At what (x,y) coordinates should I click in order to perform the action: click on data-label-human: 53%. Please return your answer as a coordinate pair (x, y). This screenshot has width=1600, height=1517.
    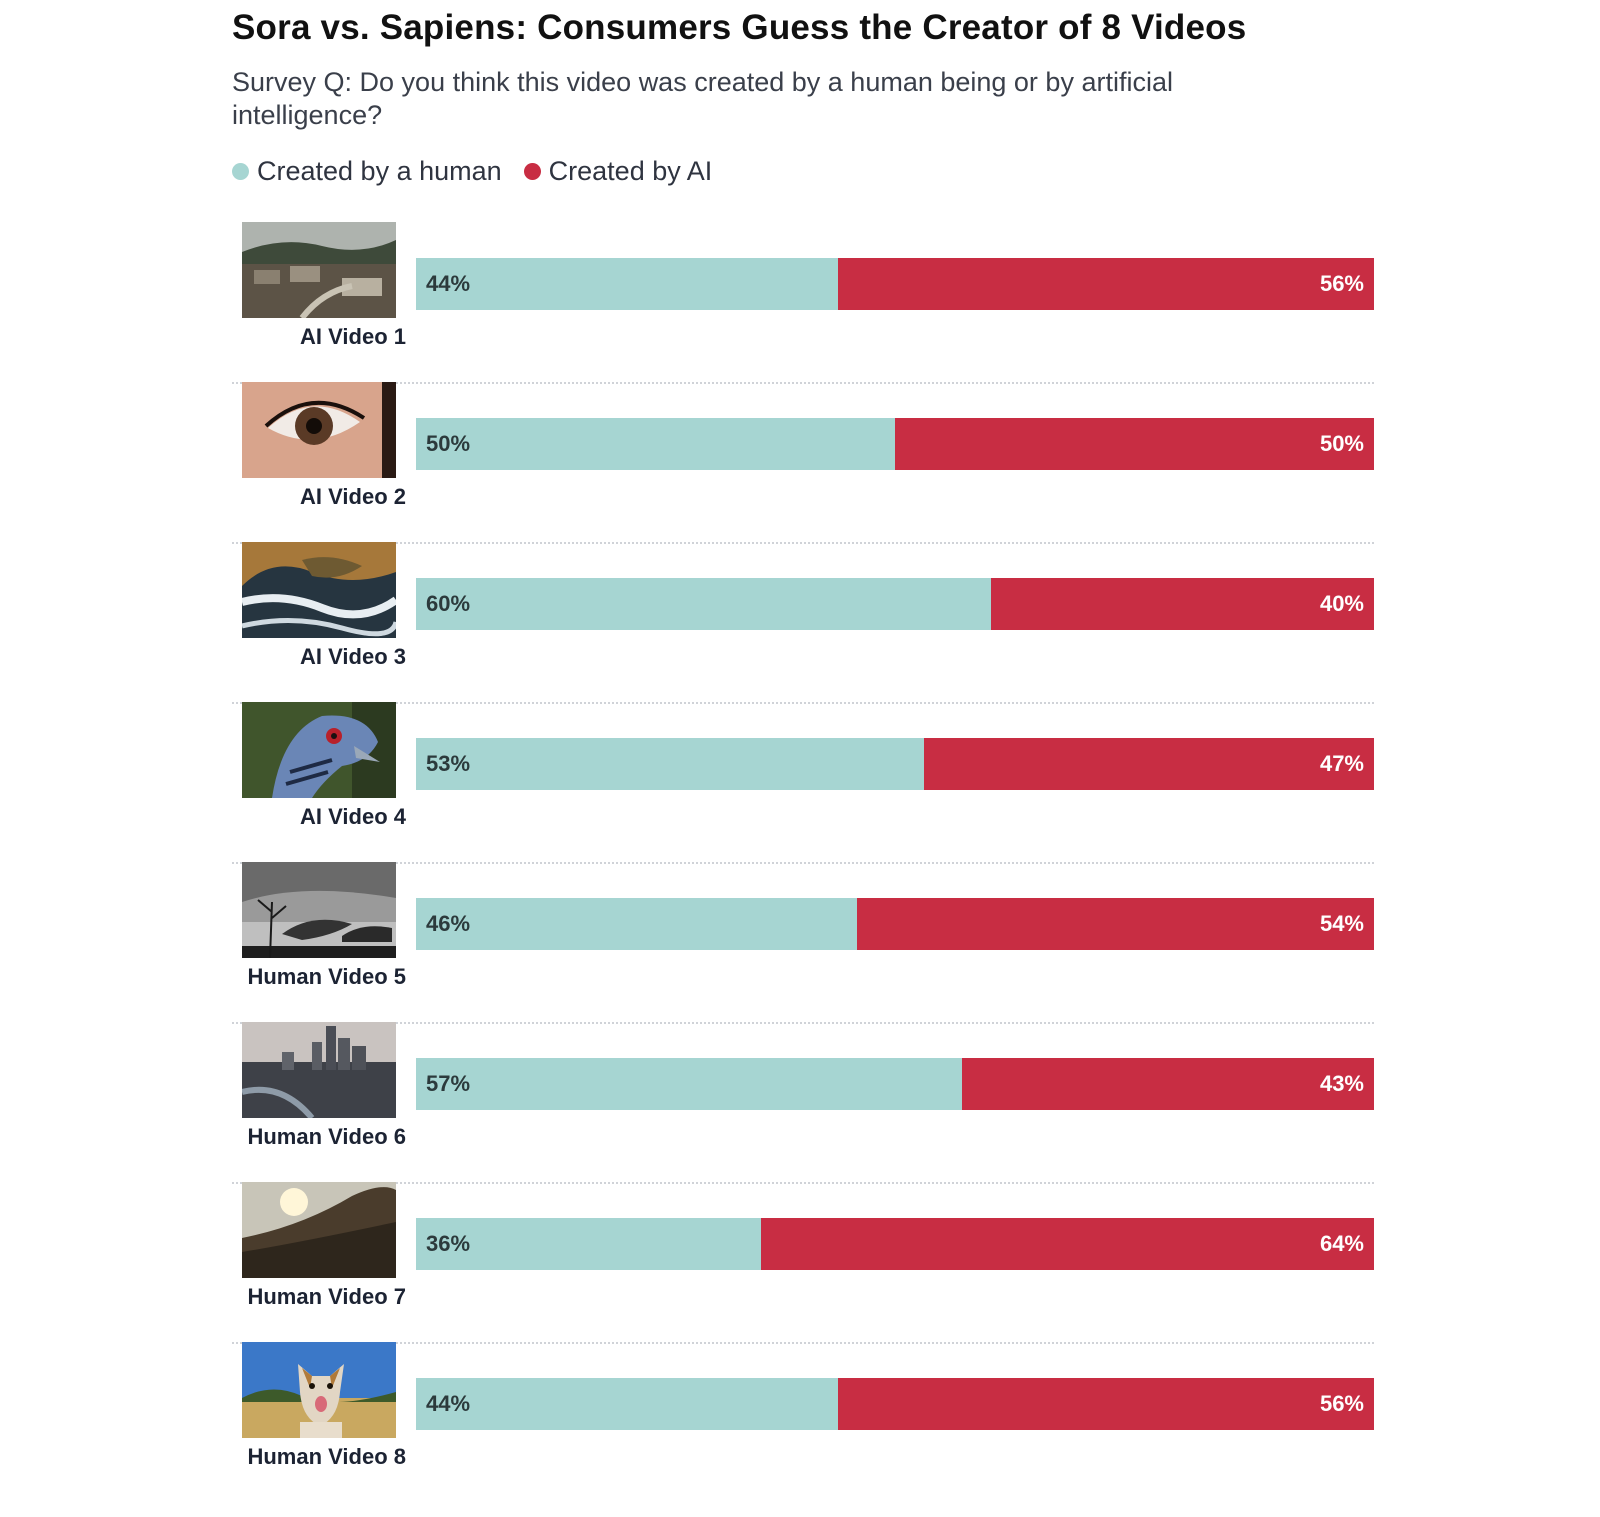
    Looking at the image, I should click on (448, 763).